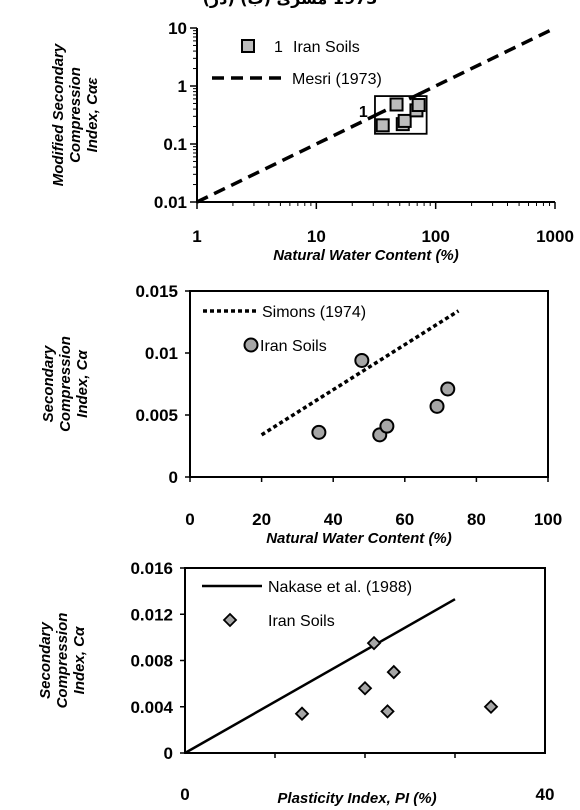  Describe the element at coordinates (337, 79) in the screenshot. I see `legend-mesri-label: Mesri (1973)` at that location.